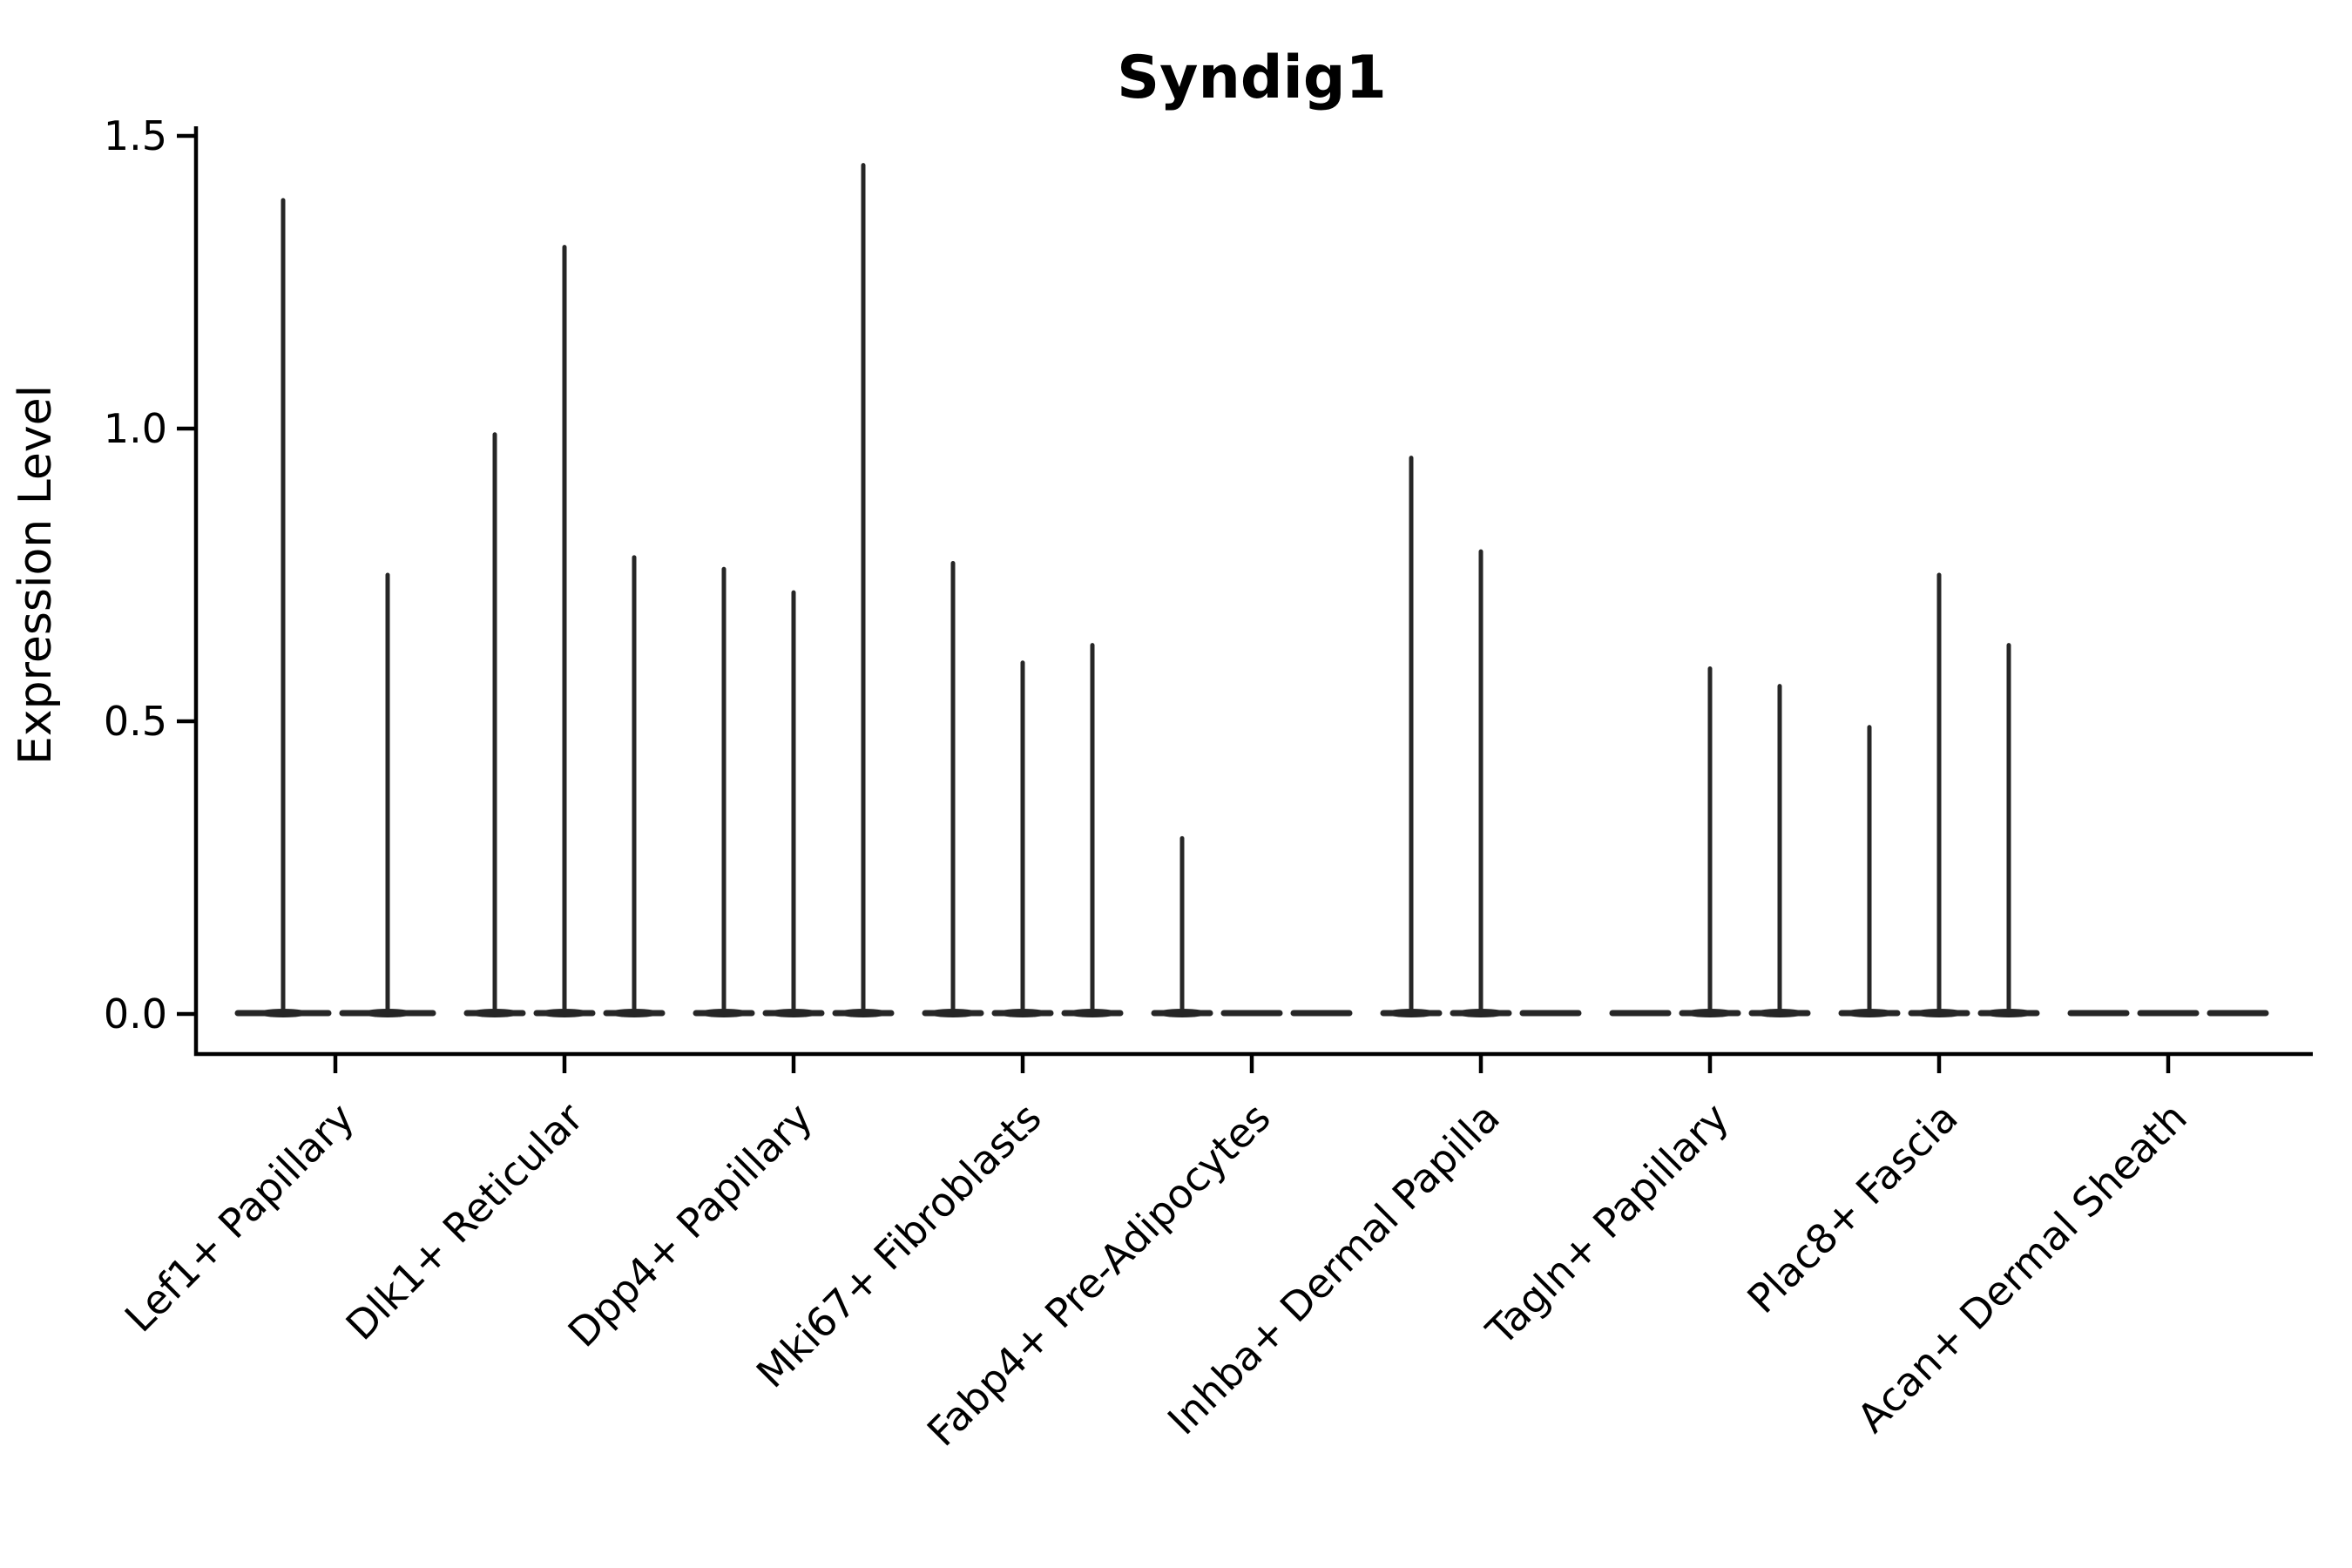 Image resolution: width=2352 pixels, height=1568 pixels. What do you see at coordinates (1252, 78) in the screenshot?
I see `chart-title: Syndig1` at bounding box center [1252, 78].